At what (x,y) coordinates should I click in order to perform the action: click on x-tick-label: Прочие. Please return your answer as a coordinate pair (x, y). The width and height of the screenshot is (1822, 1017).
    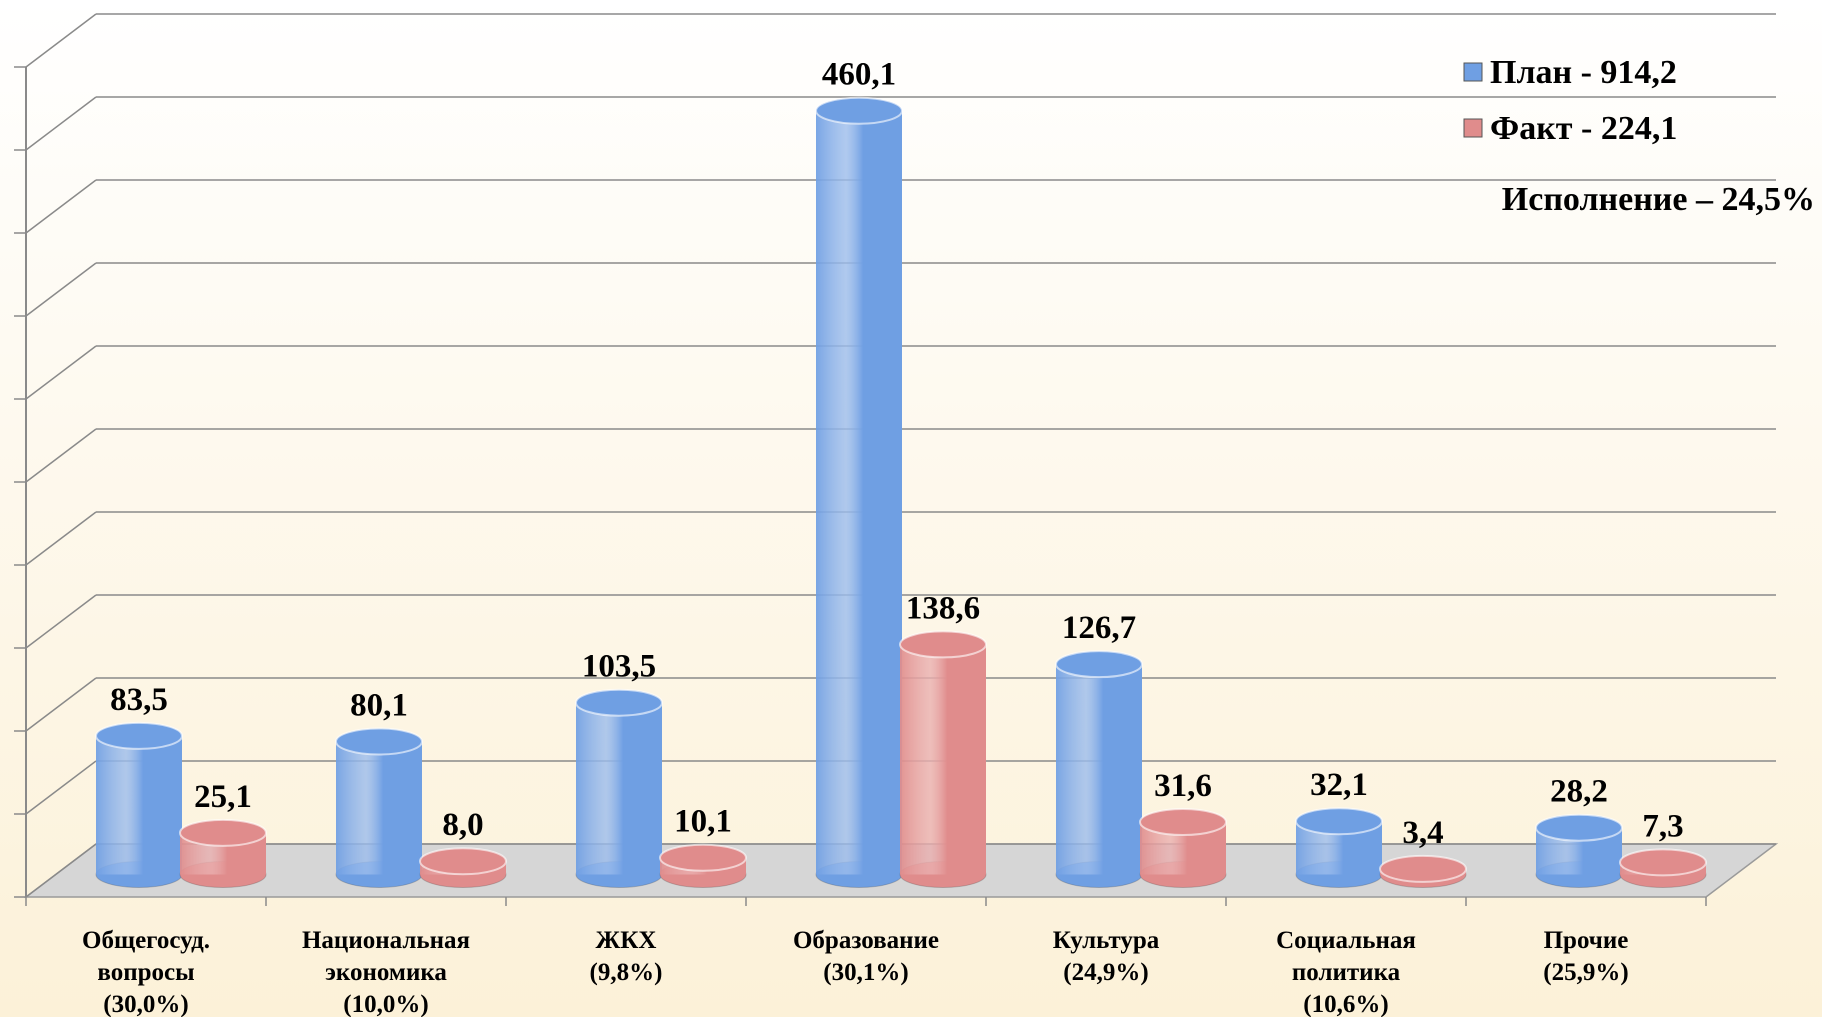
    Looking at the image, I should click on (1586, 940).